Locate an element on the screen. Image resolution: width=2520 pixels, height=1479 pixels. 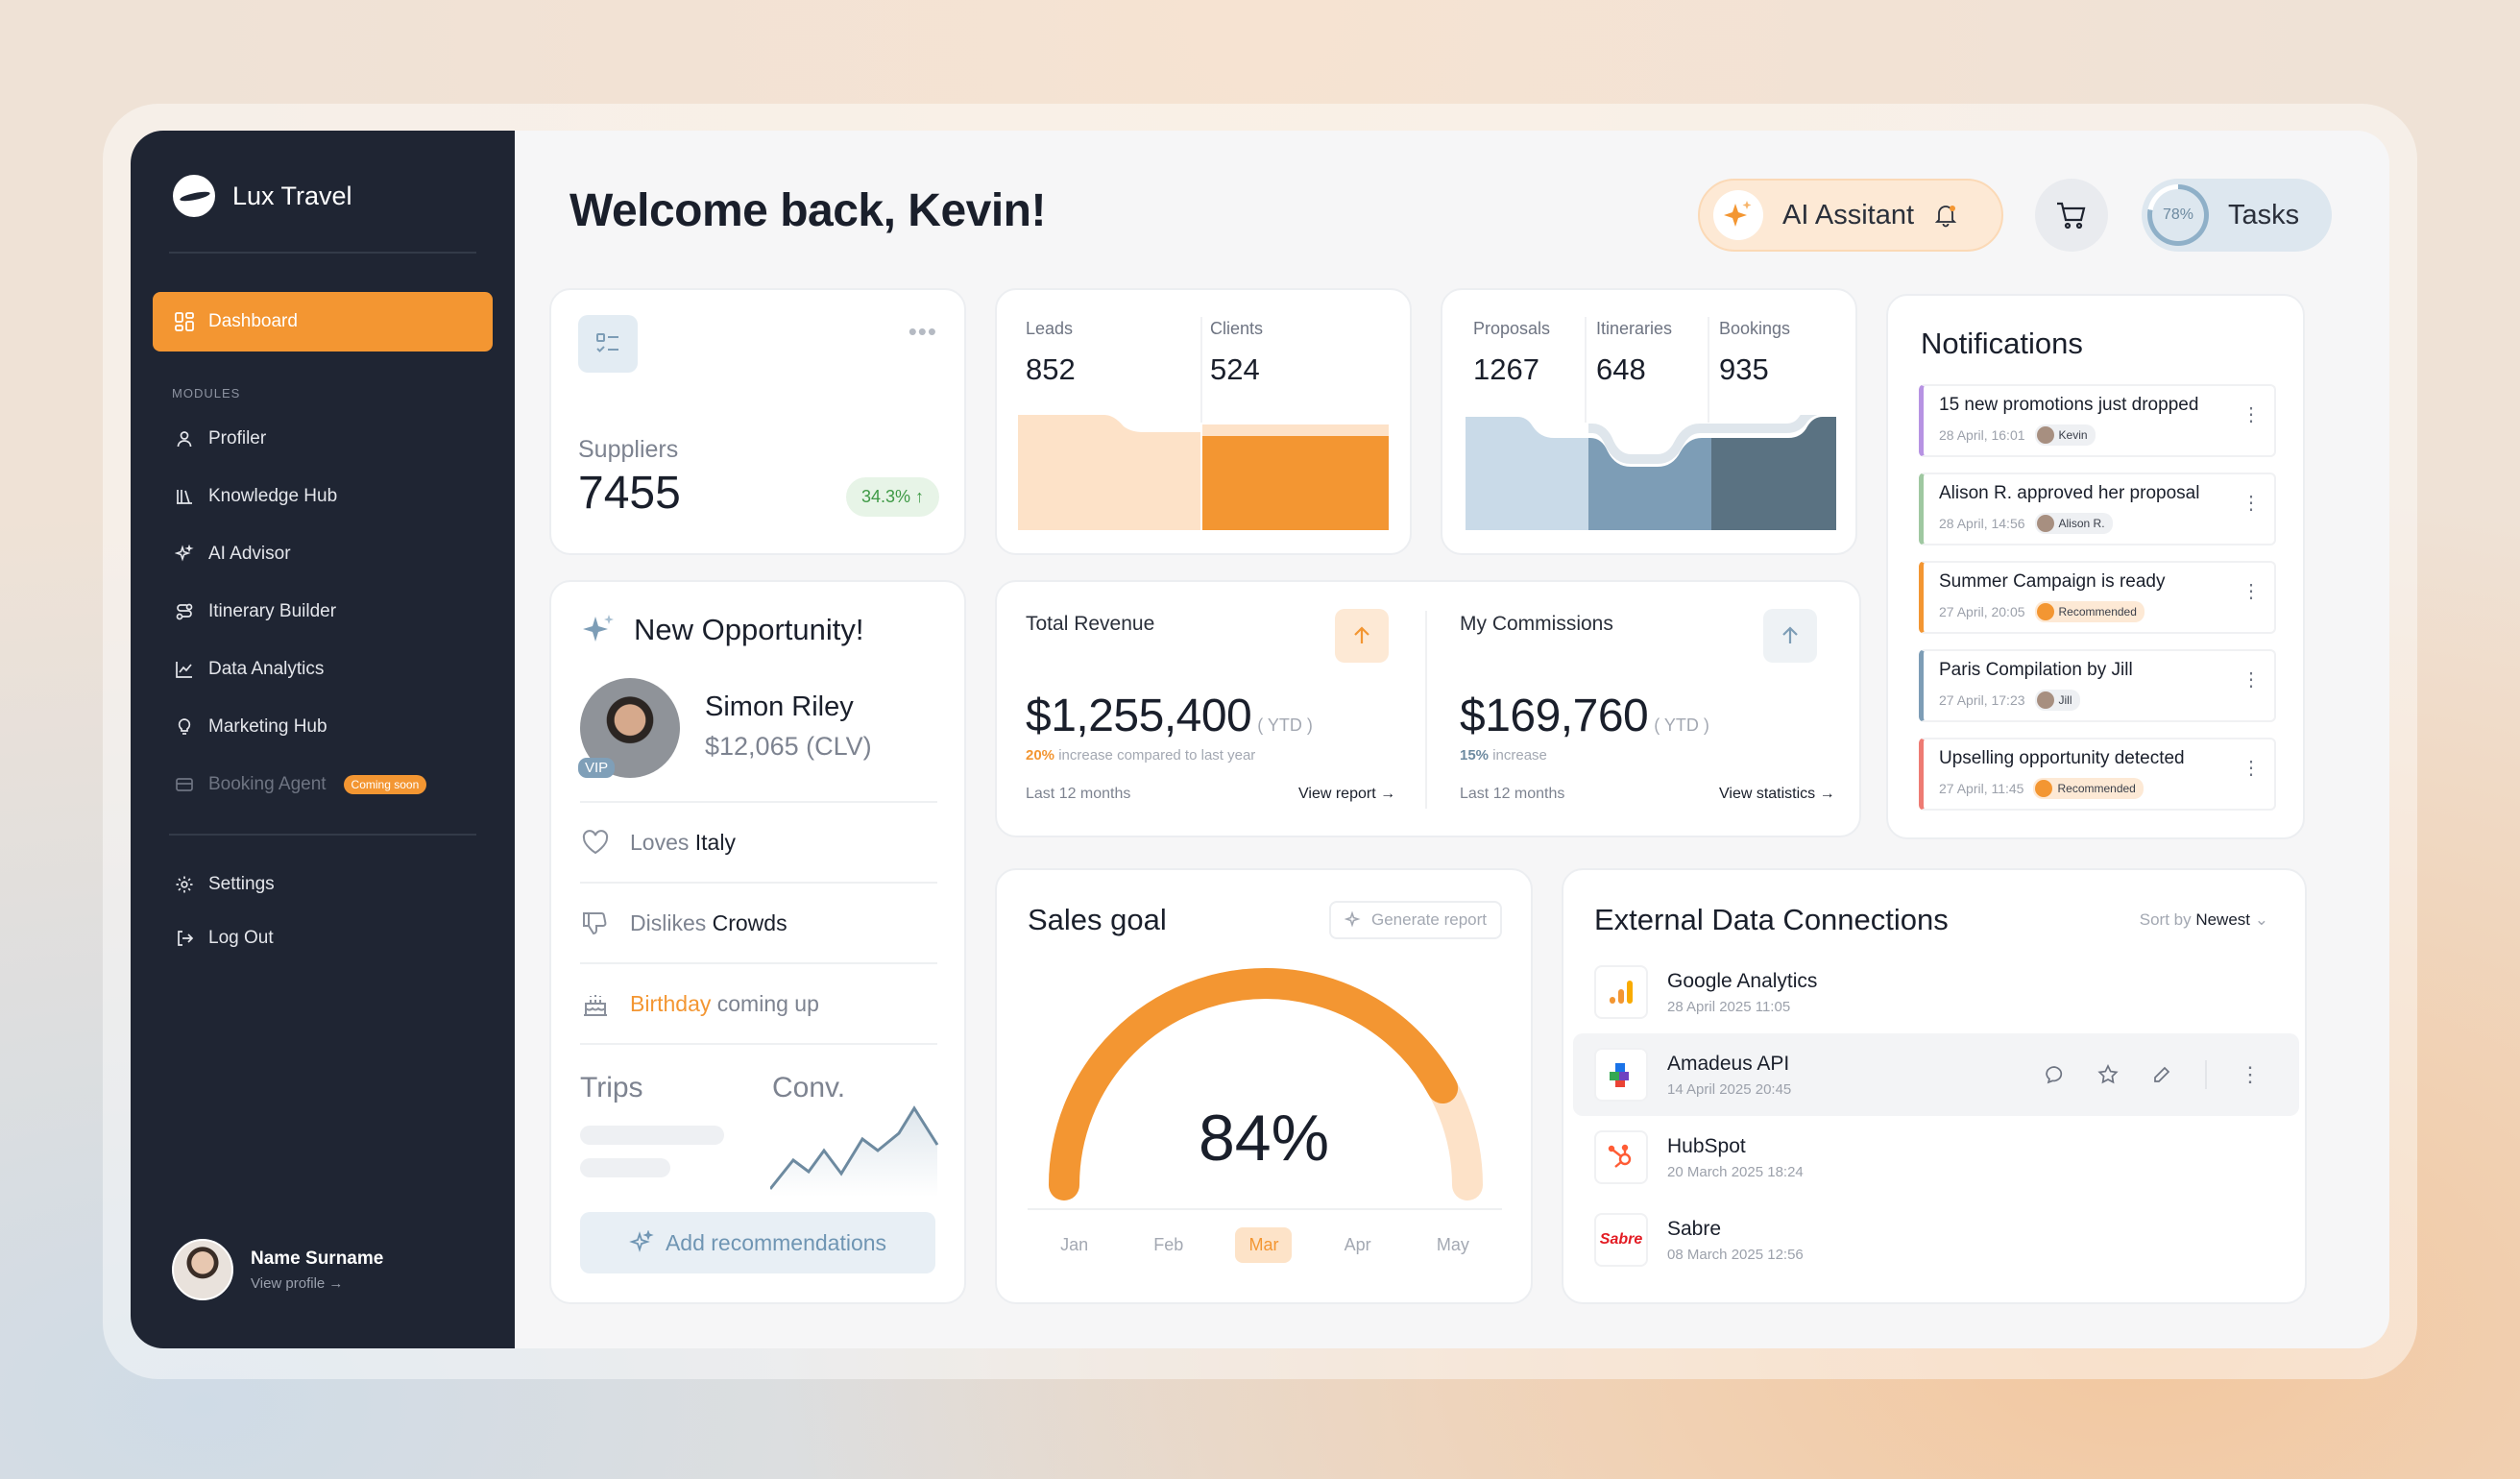
clients-stat: Clients 524 is located at coordinates (1236, 353).